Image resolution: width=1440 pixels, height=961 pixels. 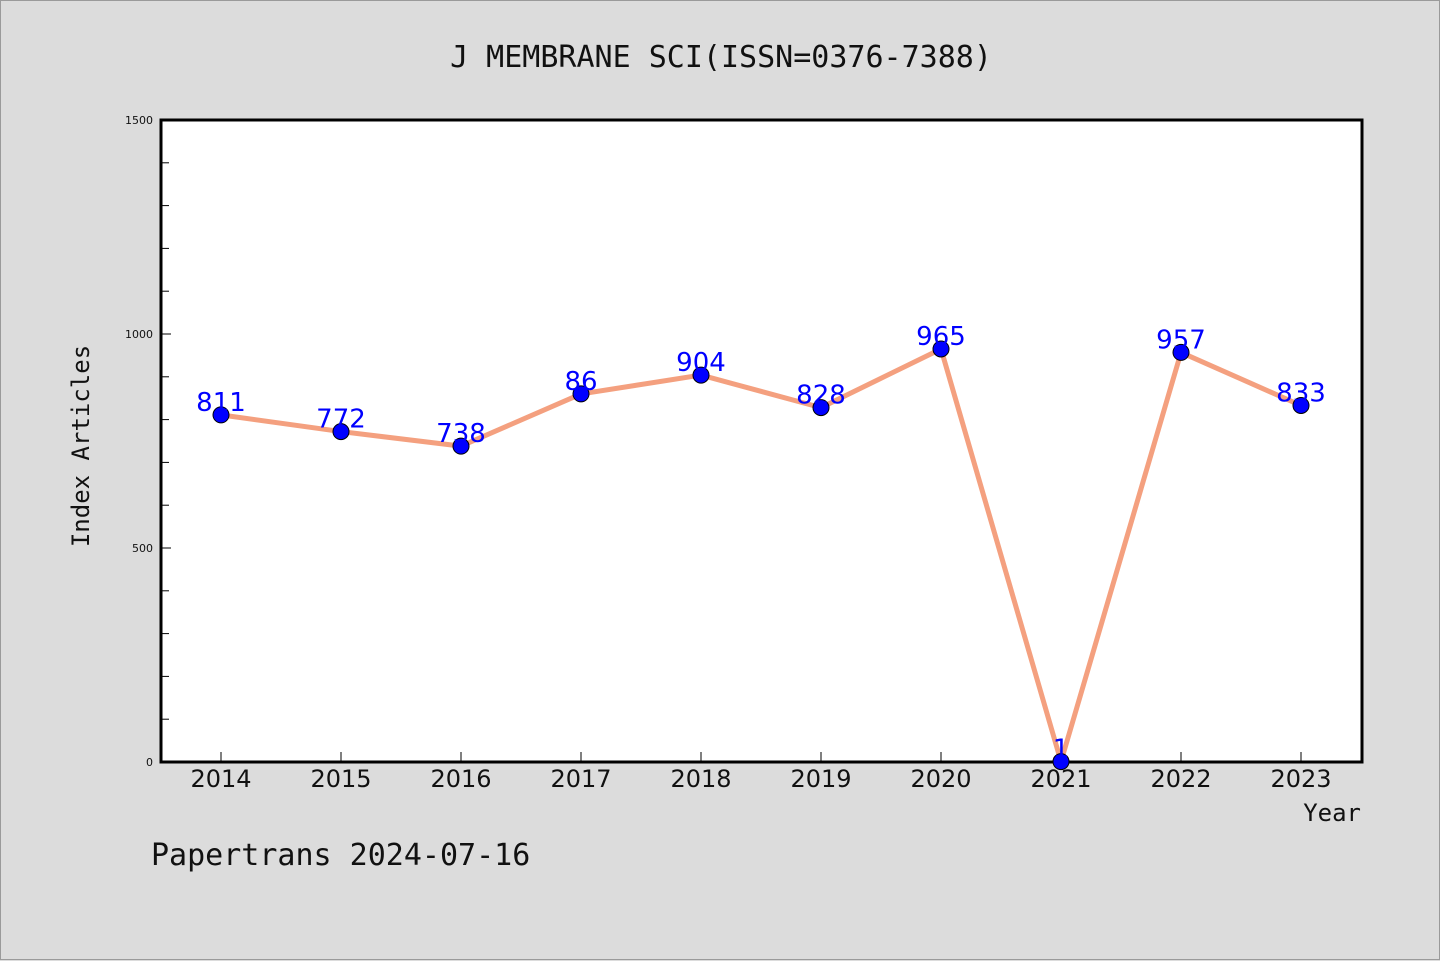 What do you see at coordinates (721, 57) in the screenshot?
I see `chart-title: J MEMBRANE SCI(ISSN=0376-7388)` at bounding box center [721, 57].